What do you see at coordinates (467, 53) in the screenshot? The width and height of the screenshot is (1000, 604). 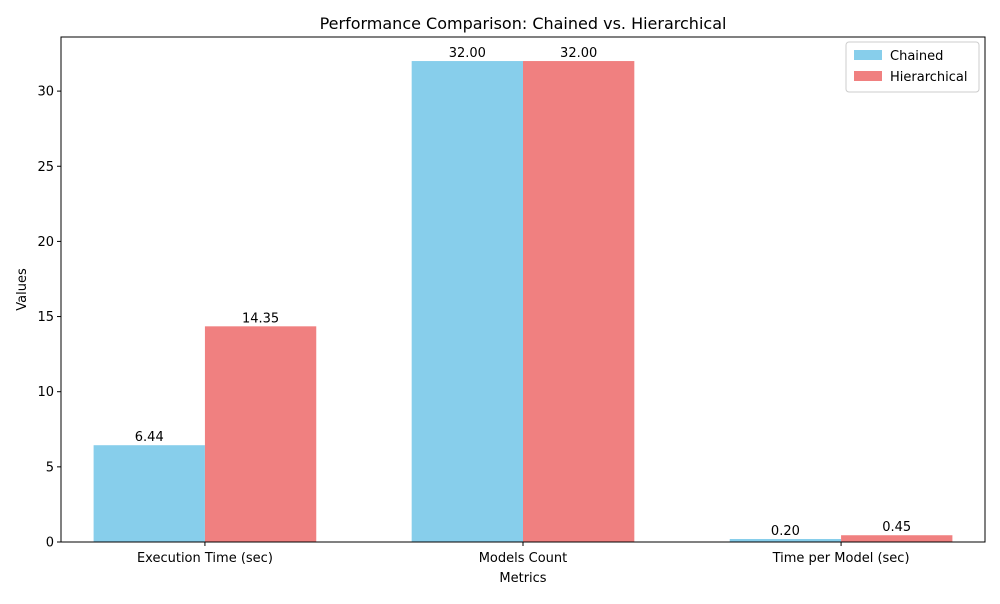 I see `data-label-chained-1: 32.00` at bounding box center [467, 53].